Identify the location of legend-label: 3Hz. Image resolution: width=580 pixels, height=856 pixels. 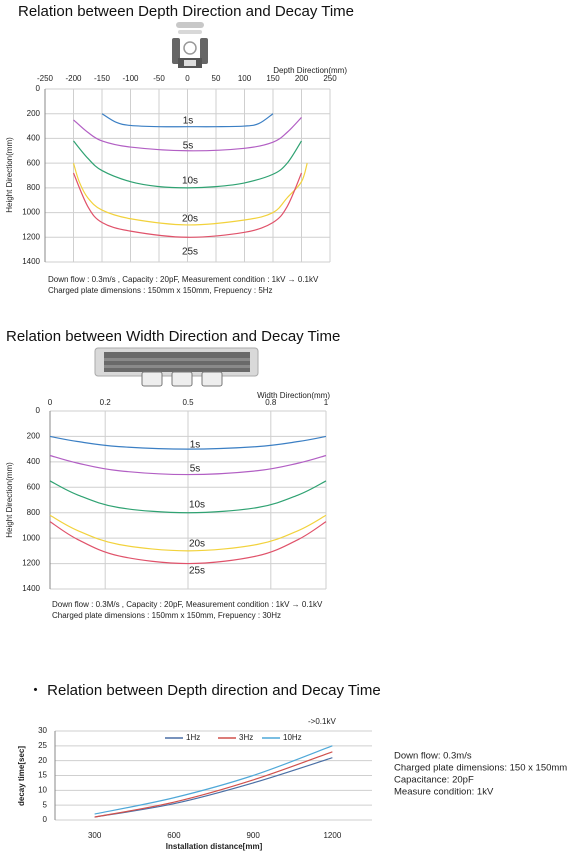
(246, 737).